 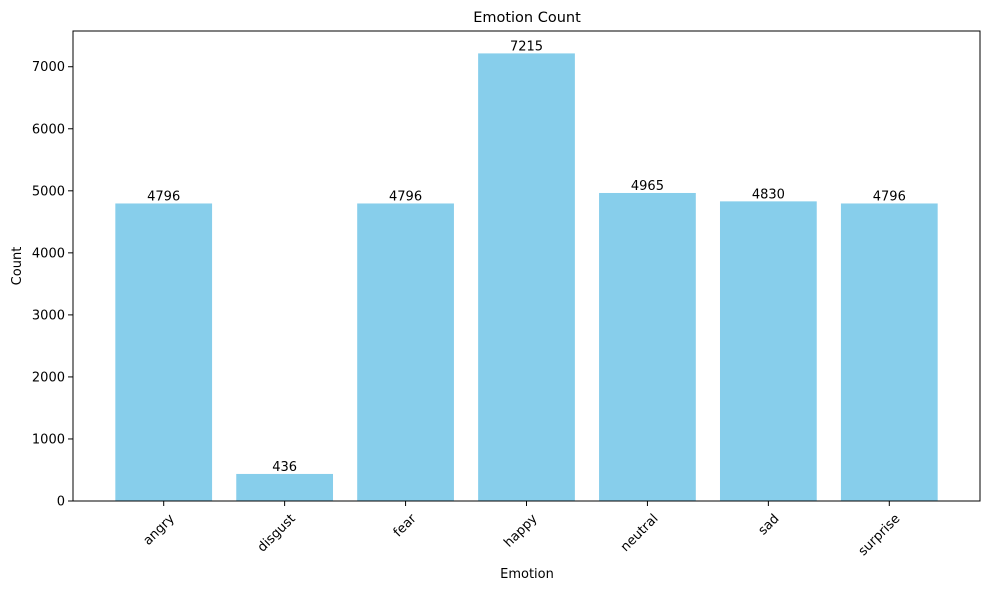 I want to click on bar-happy, so click(x=526, y=277).